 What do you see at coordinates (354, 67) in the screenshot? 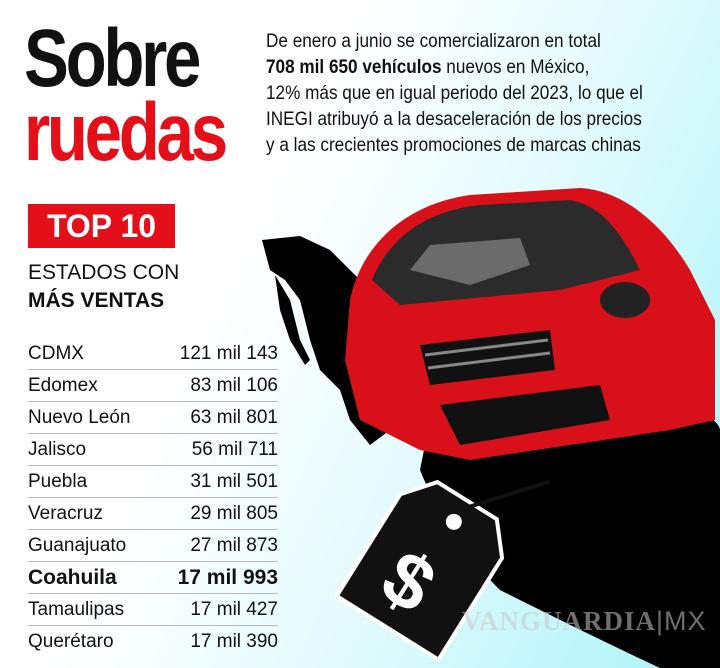
I see `total-vehicles: 708 mil 650 vehículos` at bounding box center [354, 67].